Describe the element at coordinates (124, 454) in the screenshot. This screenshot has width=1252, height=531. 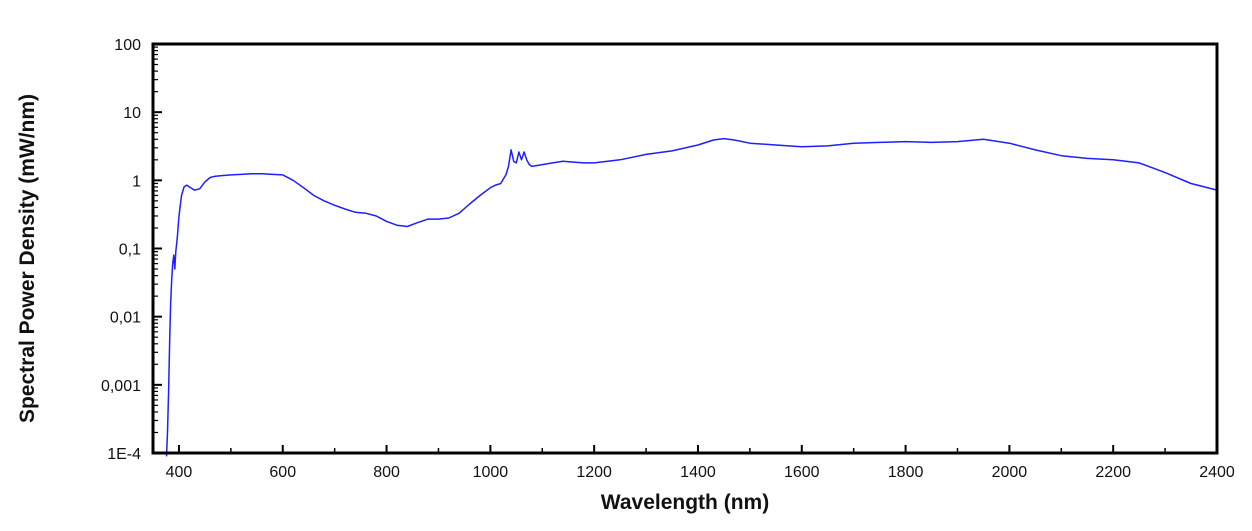
I see `y-tick-label: 1E-4` at that location.